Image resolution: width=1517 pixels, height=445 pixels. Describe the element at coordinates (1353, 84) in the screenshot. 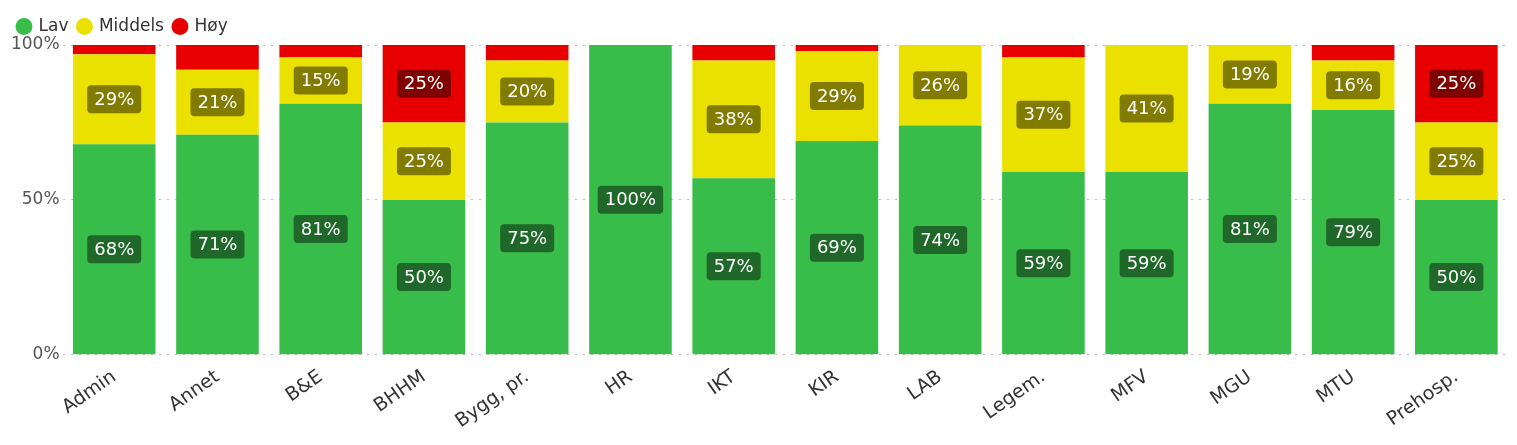

I see `data-label: 16%` at that location.